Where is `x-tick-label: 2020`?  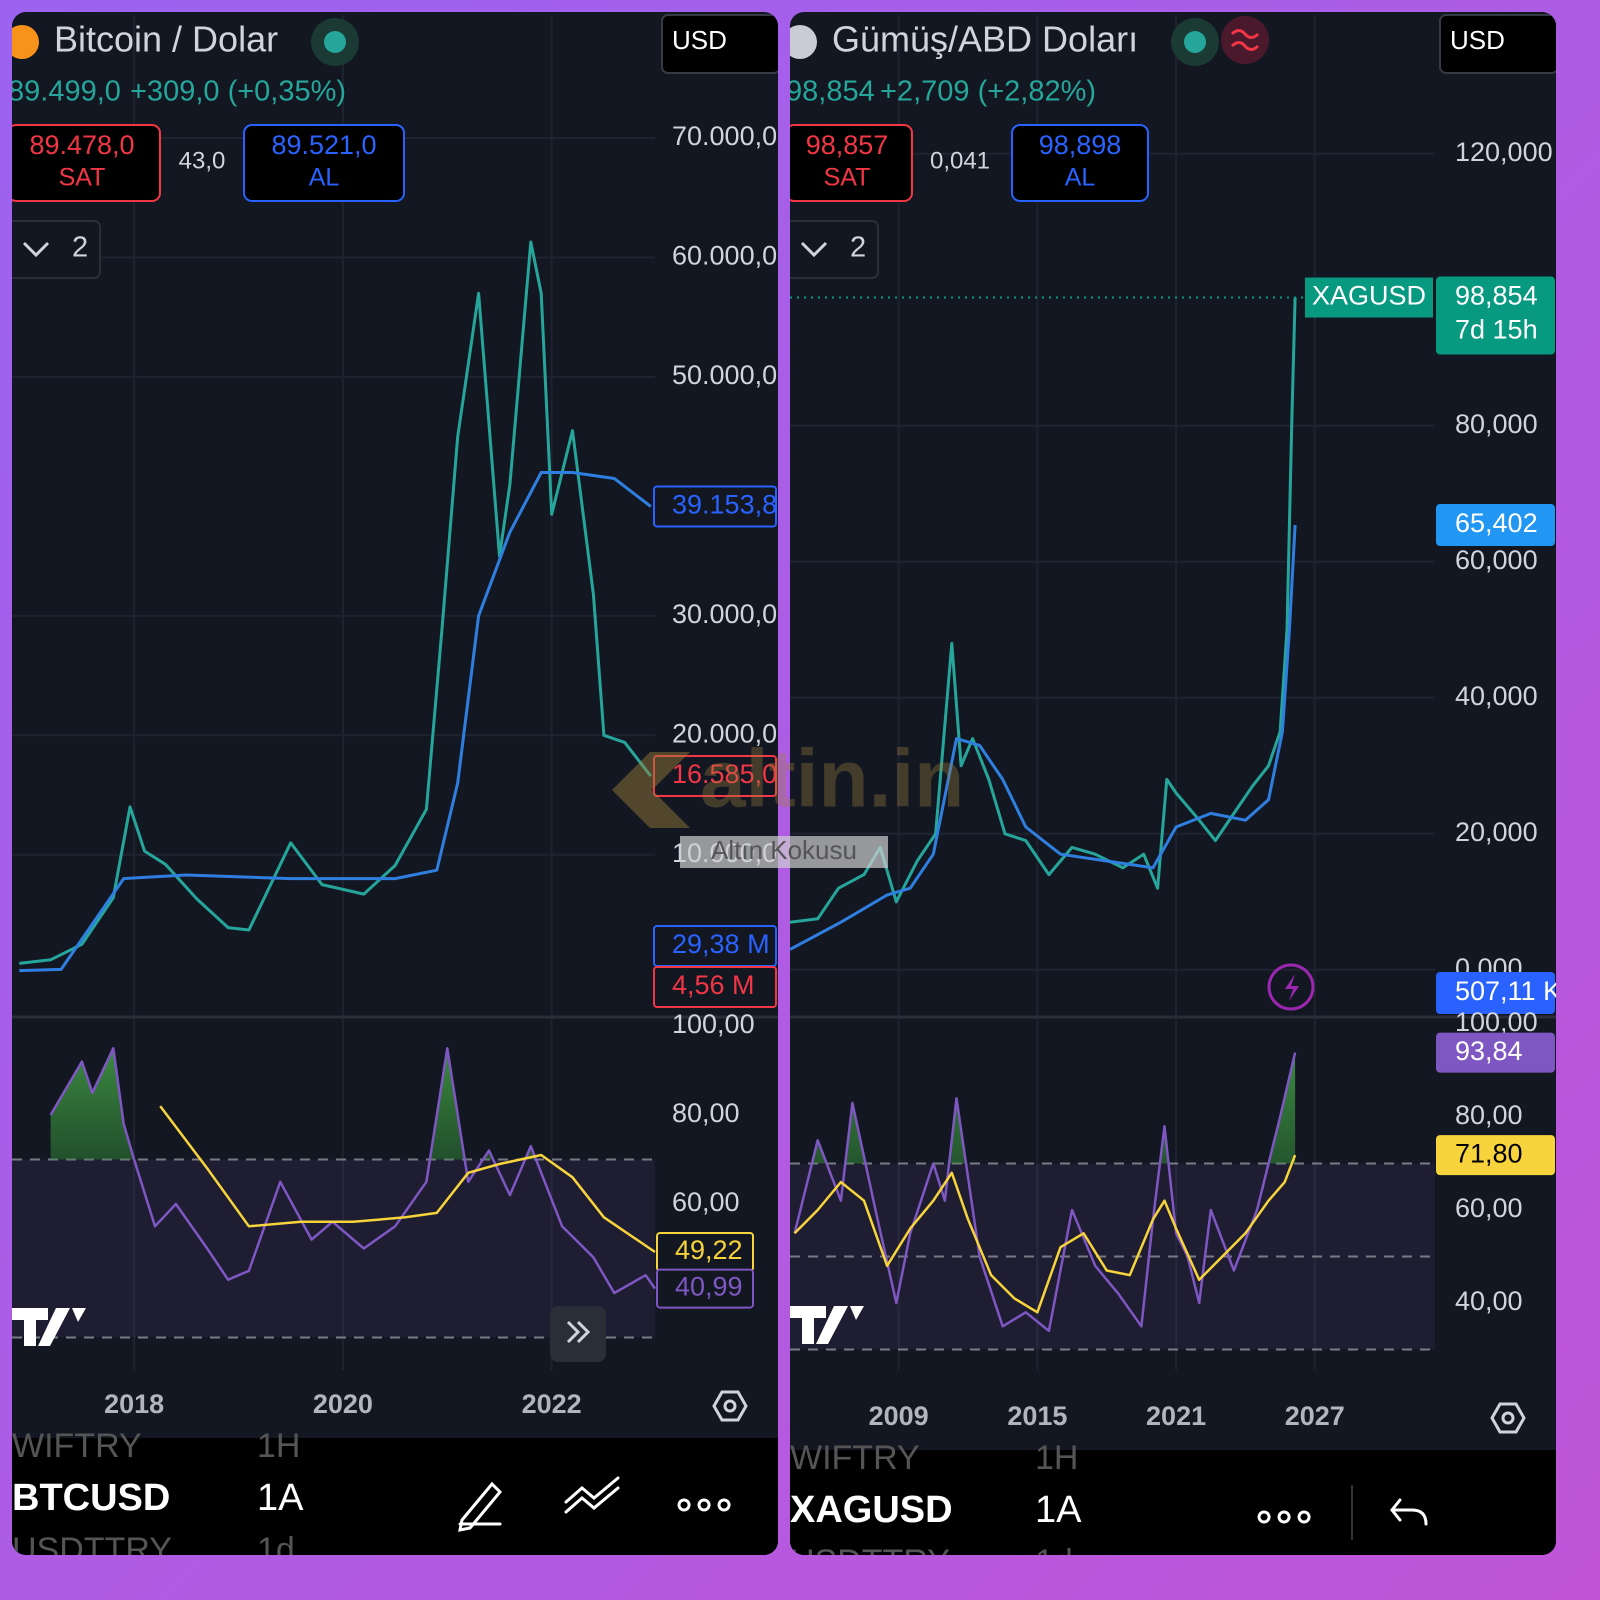 x-tick-label: 2020 is located at coordinates (343, 1404).